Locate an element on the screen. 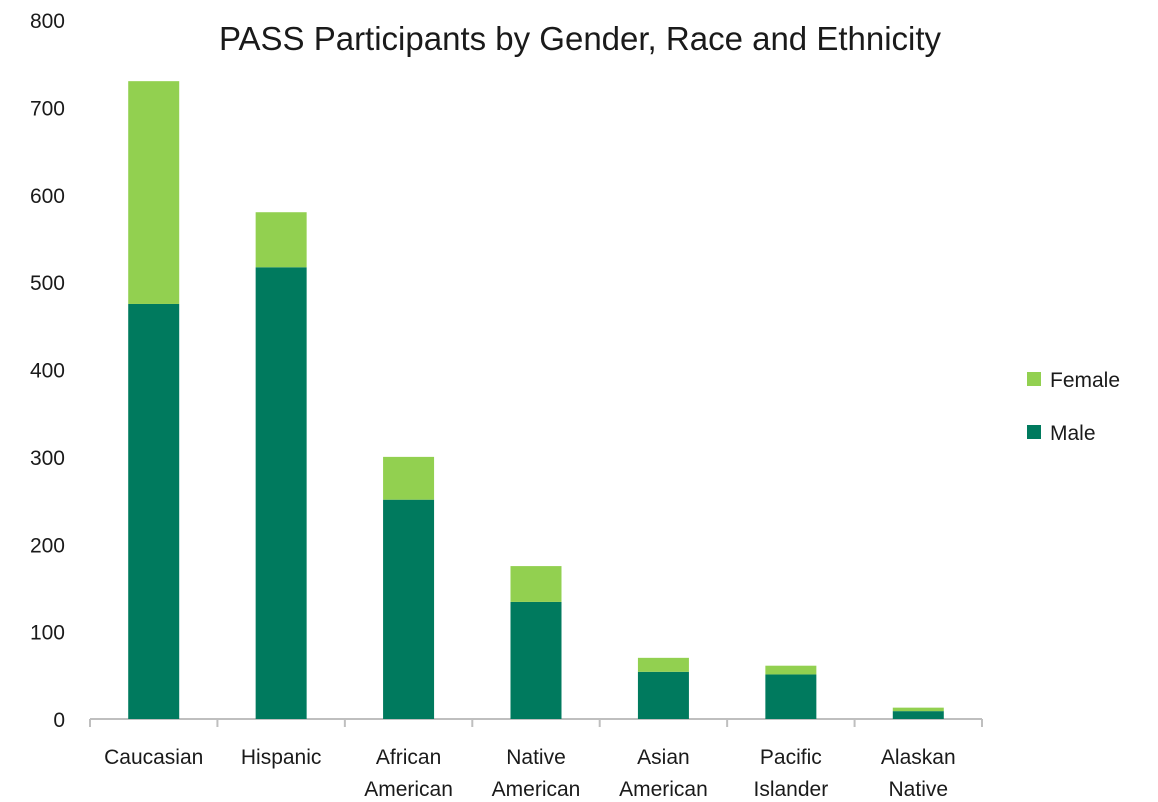 This screenshot has height=802, width=1158. x-category-label: African American is located at coordinates (408, 773).